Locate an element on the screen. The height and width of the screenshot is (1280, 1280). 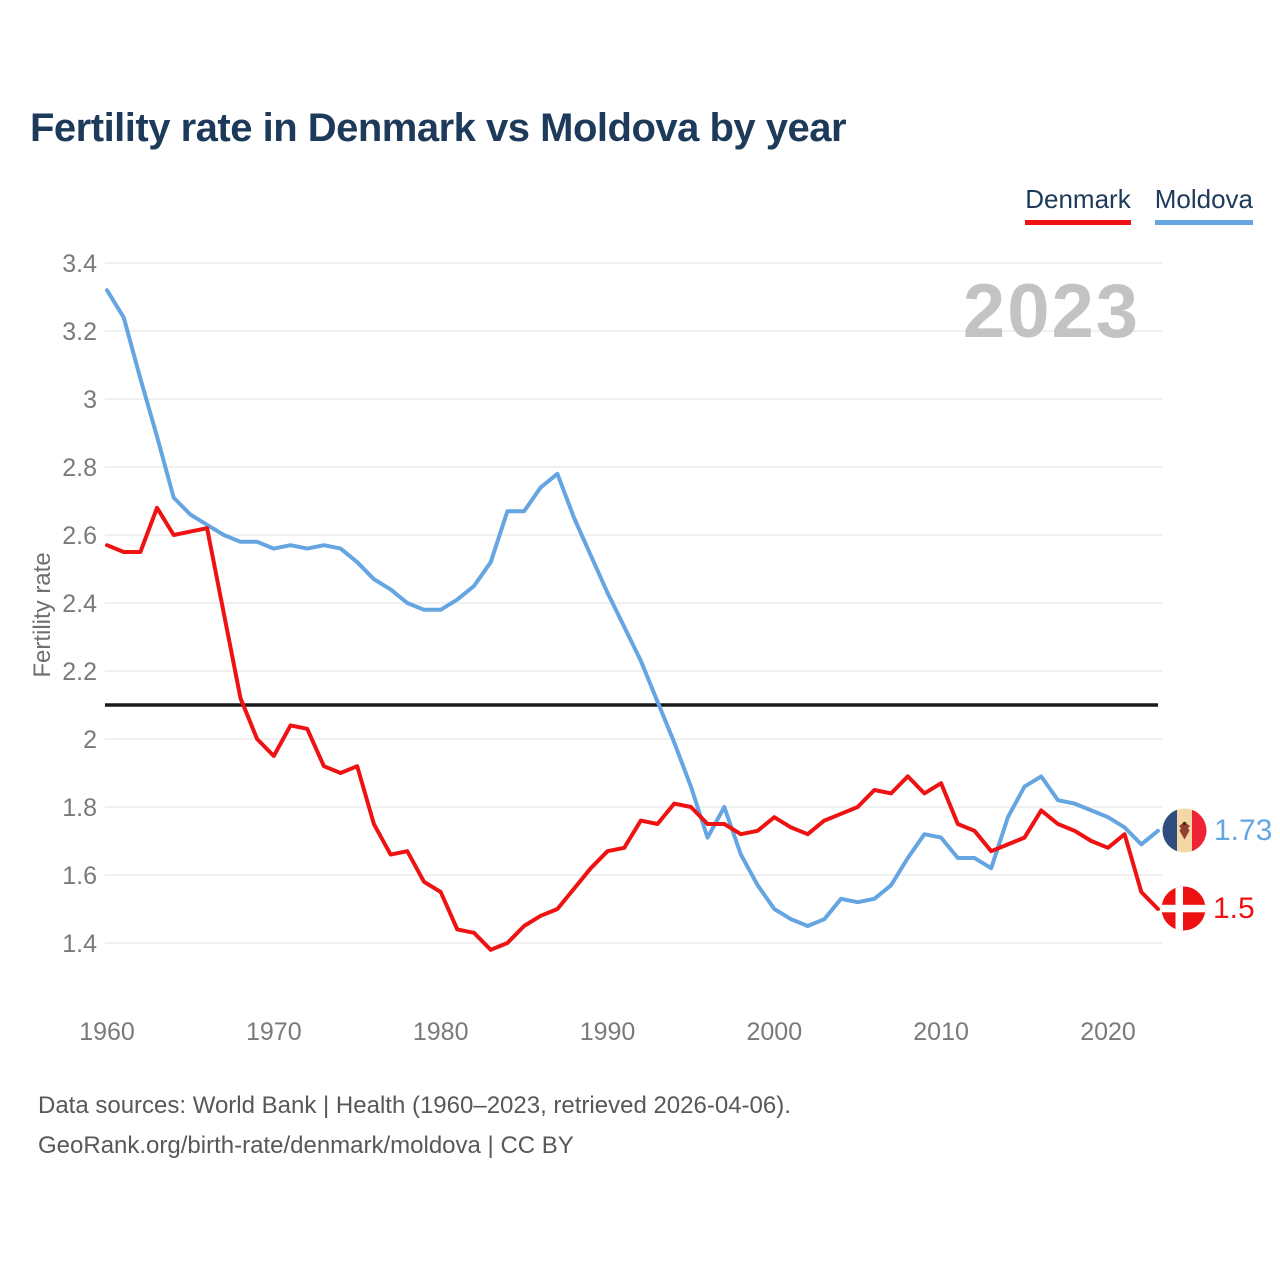
y-tick-label: 2.4 is located at coordinates (79, 604).